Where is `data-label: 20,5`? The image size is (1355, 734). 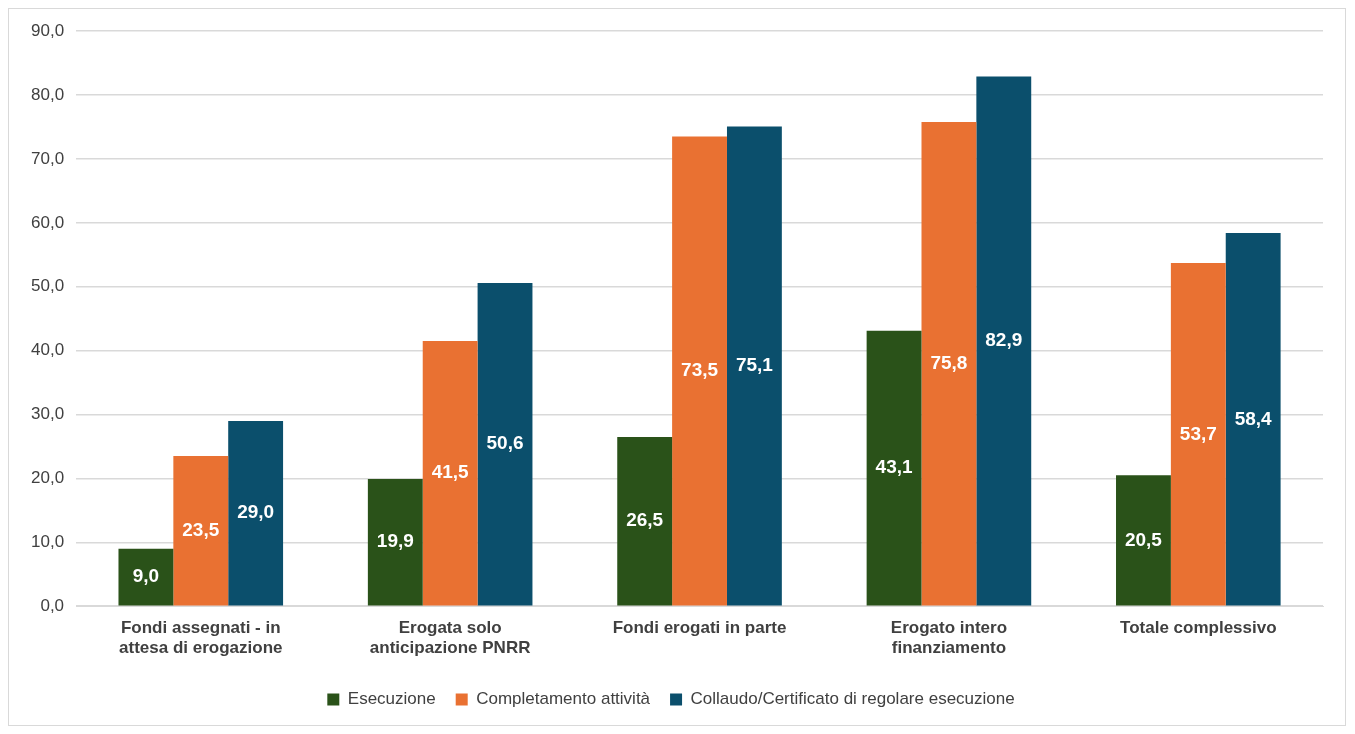 data-label: 20,5 is located at coordinates (1143, 539).